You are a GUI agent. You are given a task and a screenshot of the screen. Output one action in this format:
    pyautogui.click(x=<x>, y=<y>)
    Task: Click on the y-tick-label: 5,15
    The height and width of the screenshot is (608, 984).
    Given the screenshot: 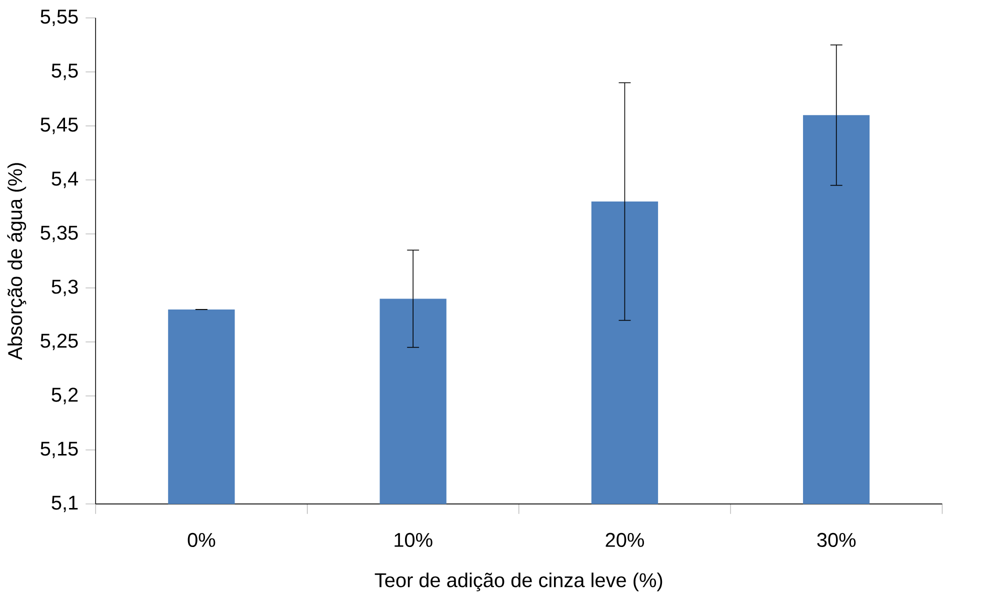 What is the action you would take?
    pyautogui.click(x=59, y=450)
    